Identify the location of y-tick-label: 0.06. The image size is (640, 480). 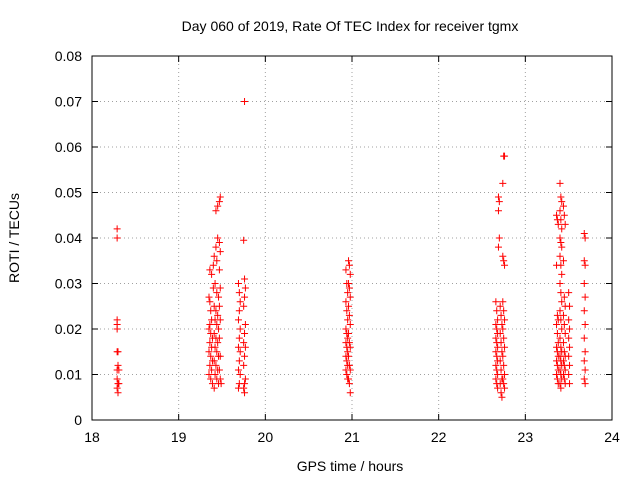
(68, 147).